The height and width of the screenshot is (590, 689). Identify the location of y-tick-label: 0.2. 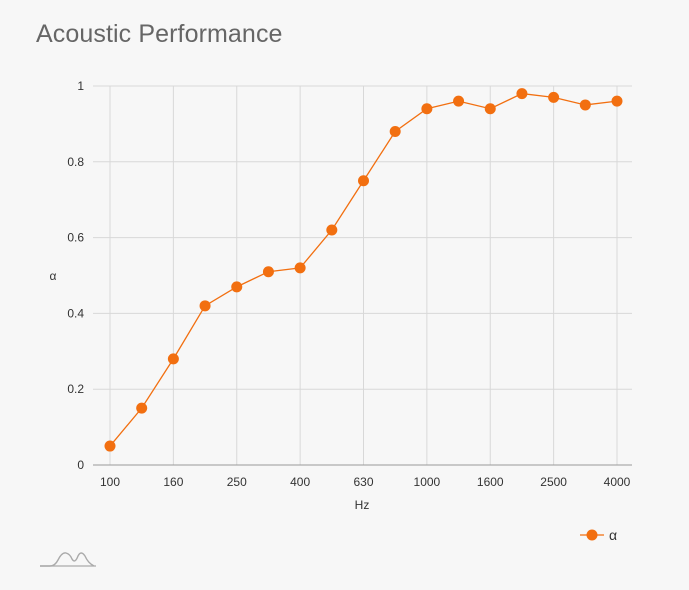
(75, 389).